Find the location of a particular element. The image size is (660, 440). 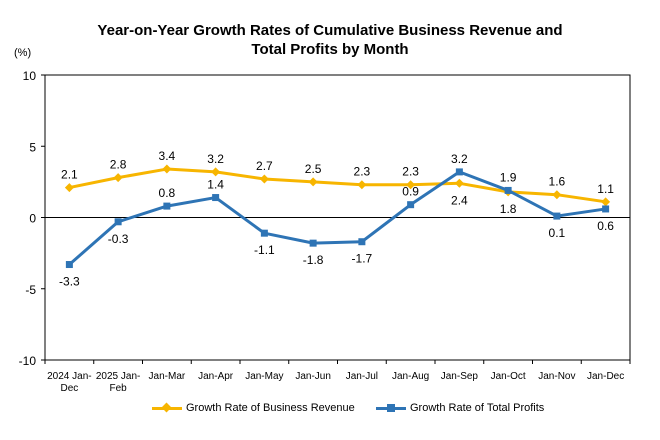

x-tick-label-line2: Dec is located at coordinates (69, 388).